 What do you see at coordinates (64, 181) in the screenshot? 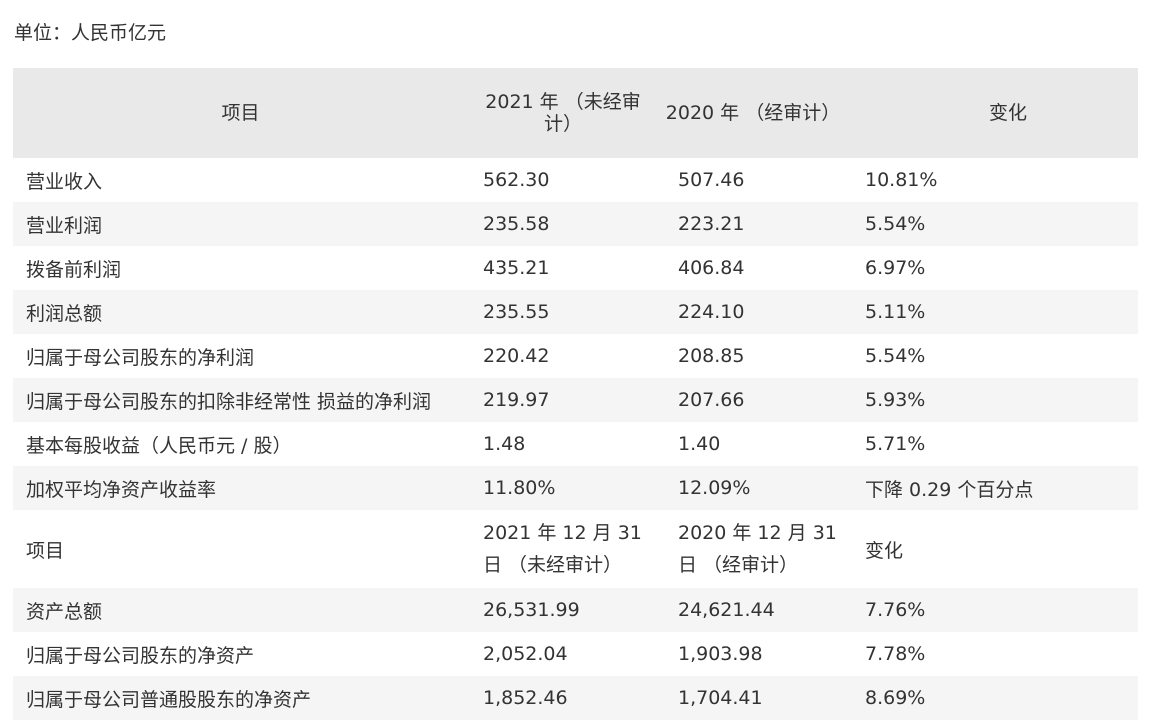
I see `row-item: 营业收入` at bounding box center [64, 181].